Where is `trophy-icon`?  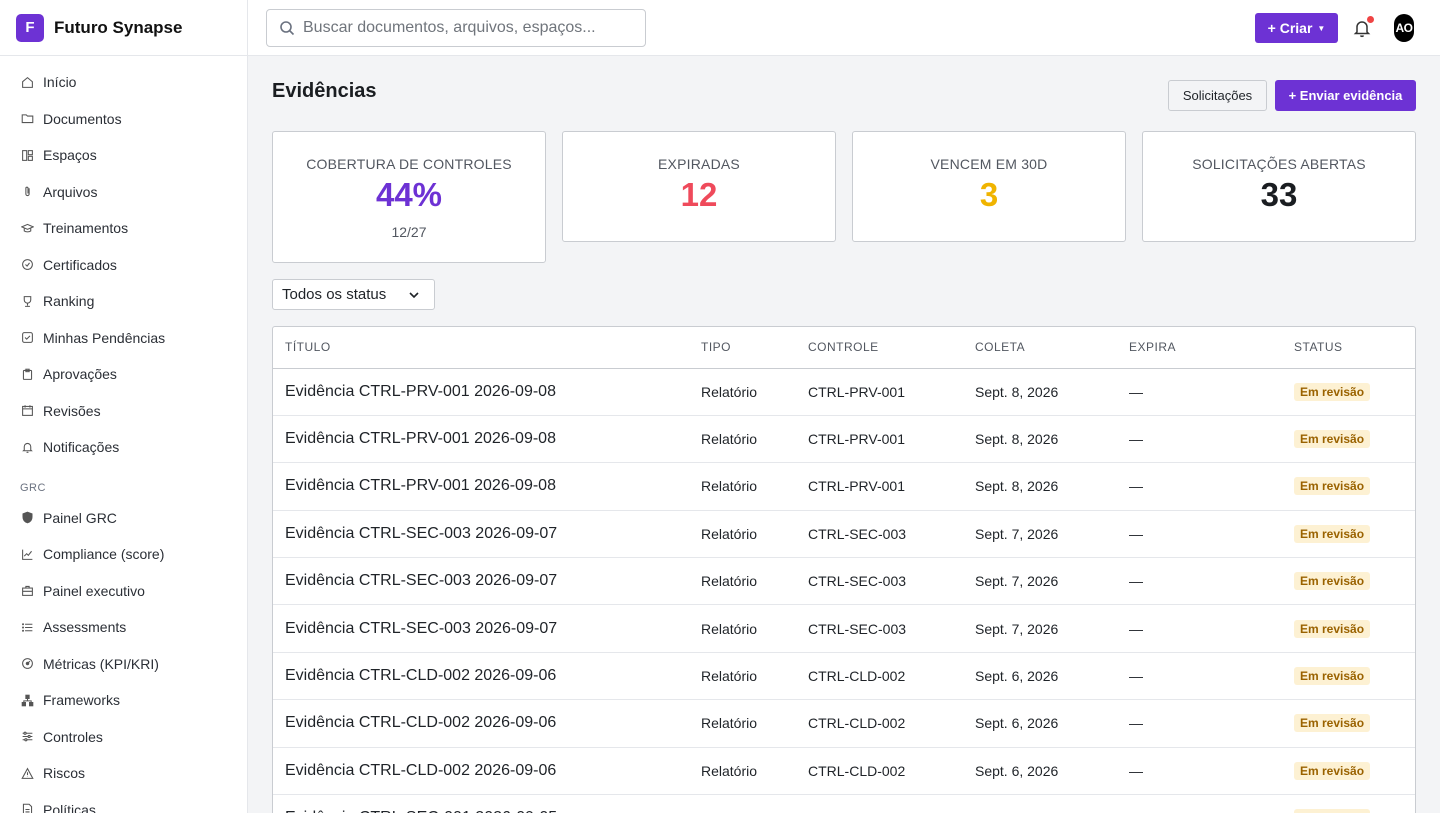 trophy-icon is located at coordinates (27, 301).